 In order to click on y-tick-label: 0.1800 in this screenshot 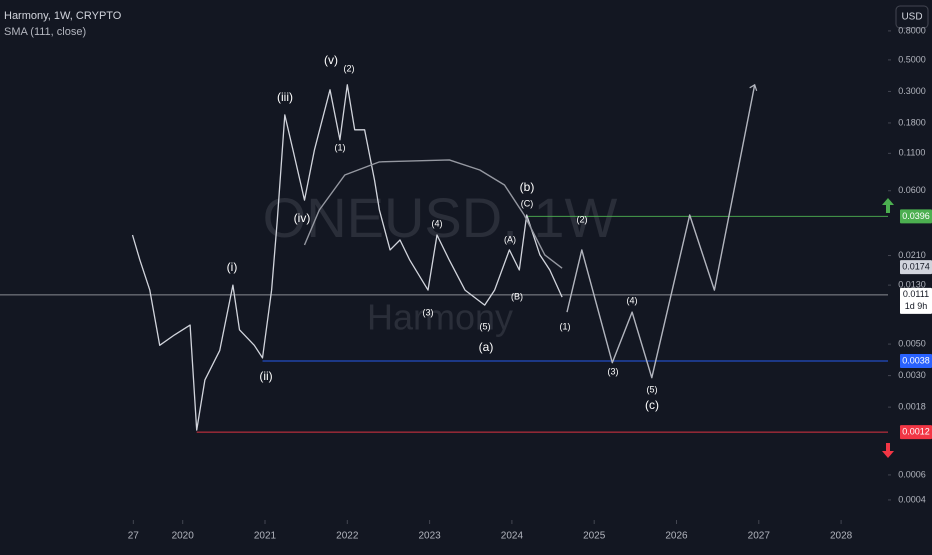, I will do `click(912, 122)`.